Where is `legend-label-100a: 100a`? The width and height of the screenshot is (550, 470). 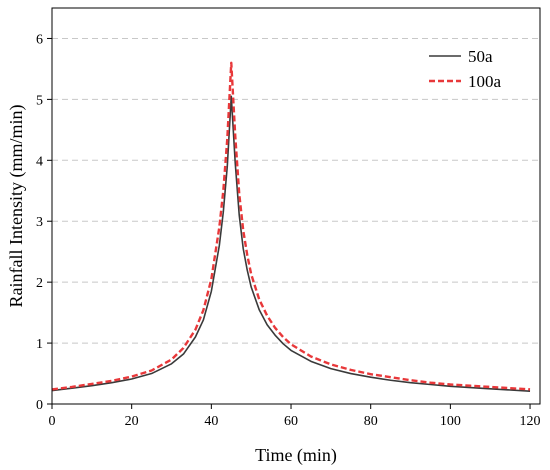
legend-label-100a: 100a is located at coordinates (485, 81).